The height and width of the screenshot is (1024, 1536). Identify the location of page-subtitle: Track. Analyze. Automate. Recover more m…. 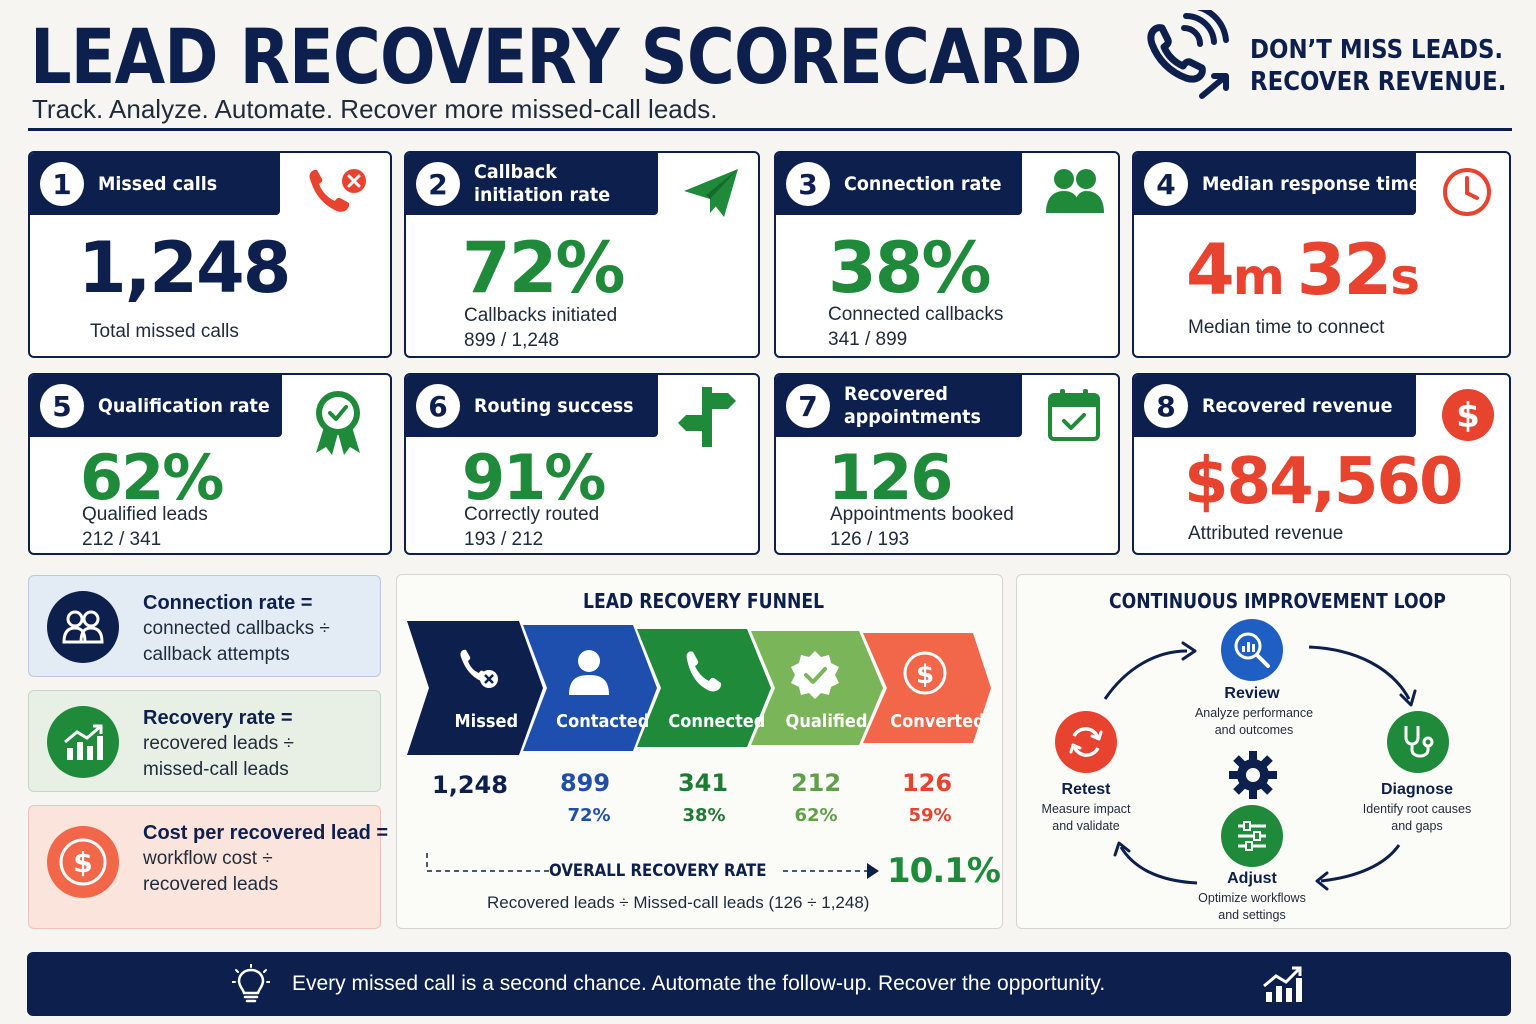
(375, 109).